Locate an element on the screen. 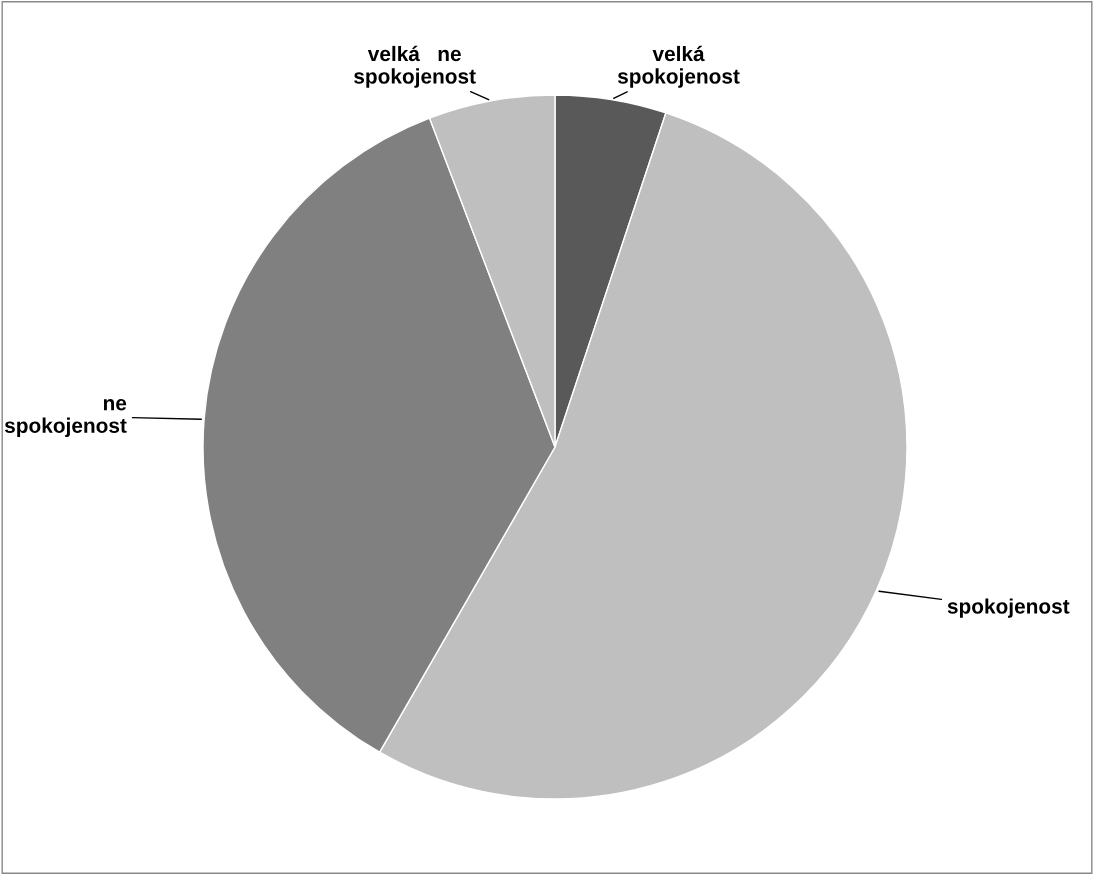  slice-label: ne spokojenost is located at coordinates (65, 418).